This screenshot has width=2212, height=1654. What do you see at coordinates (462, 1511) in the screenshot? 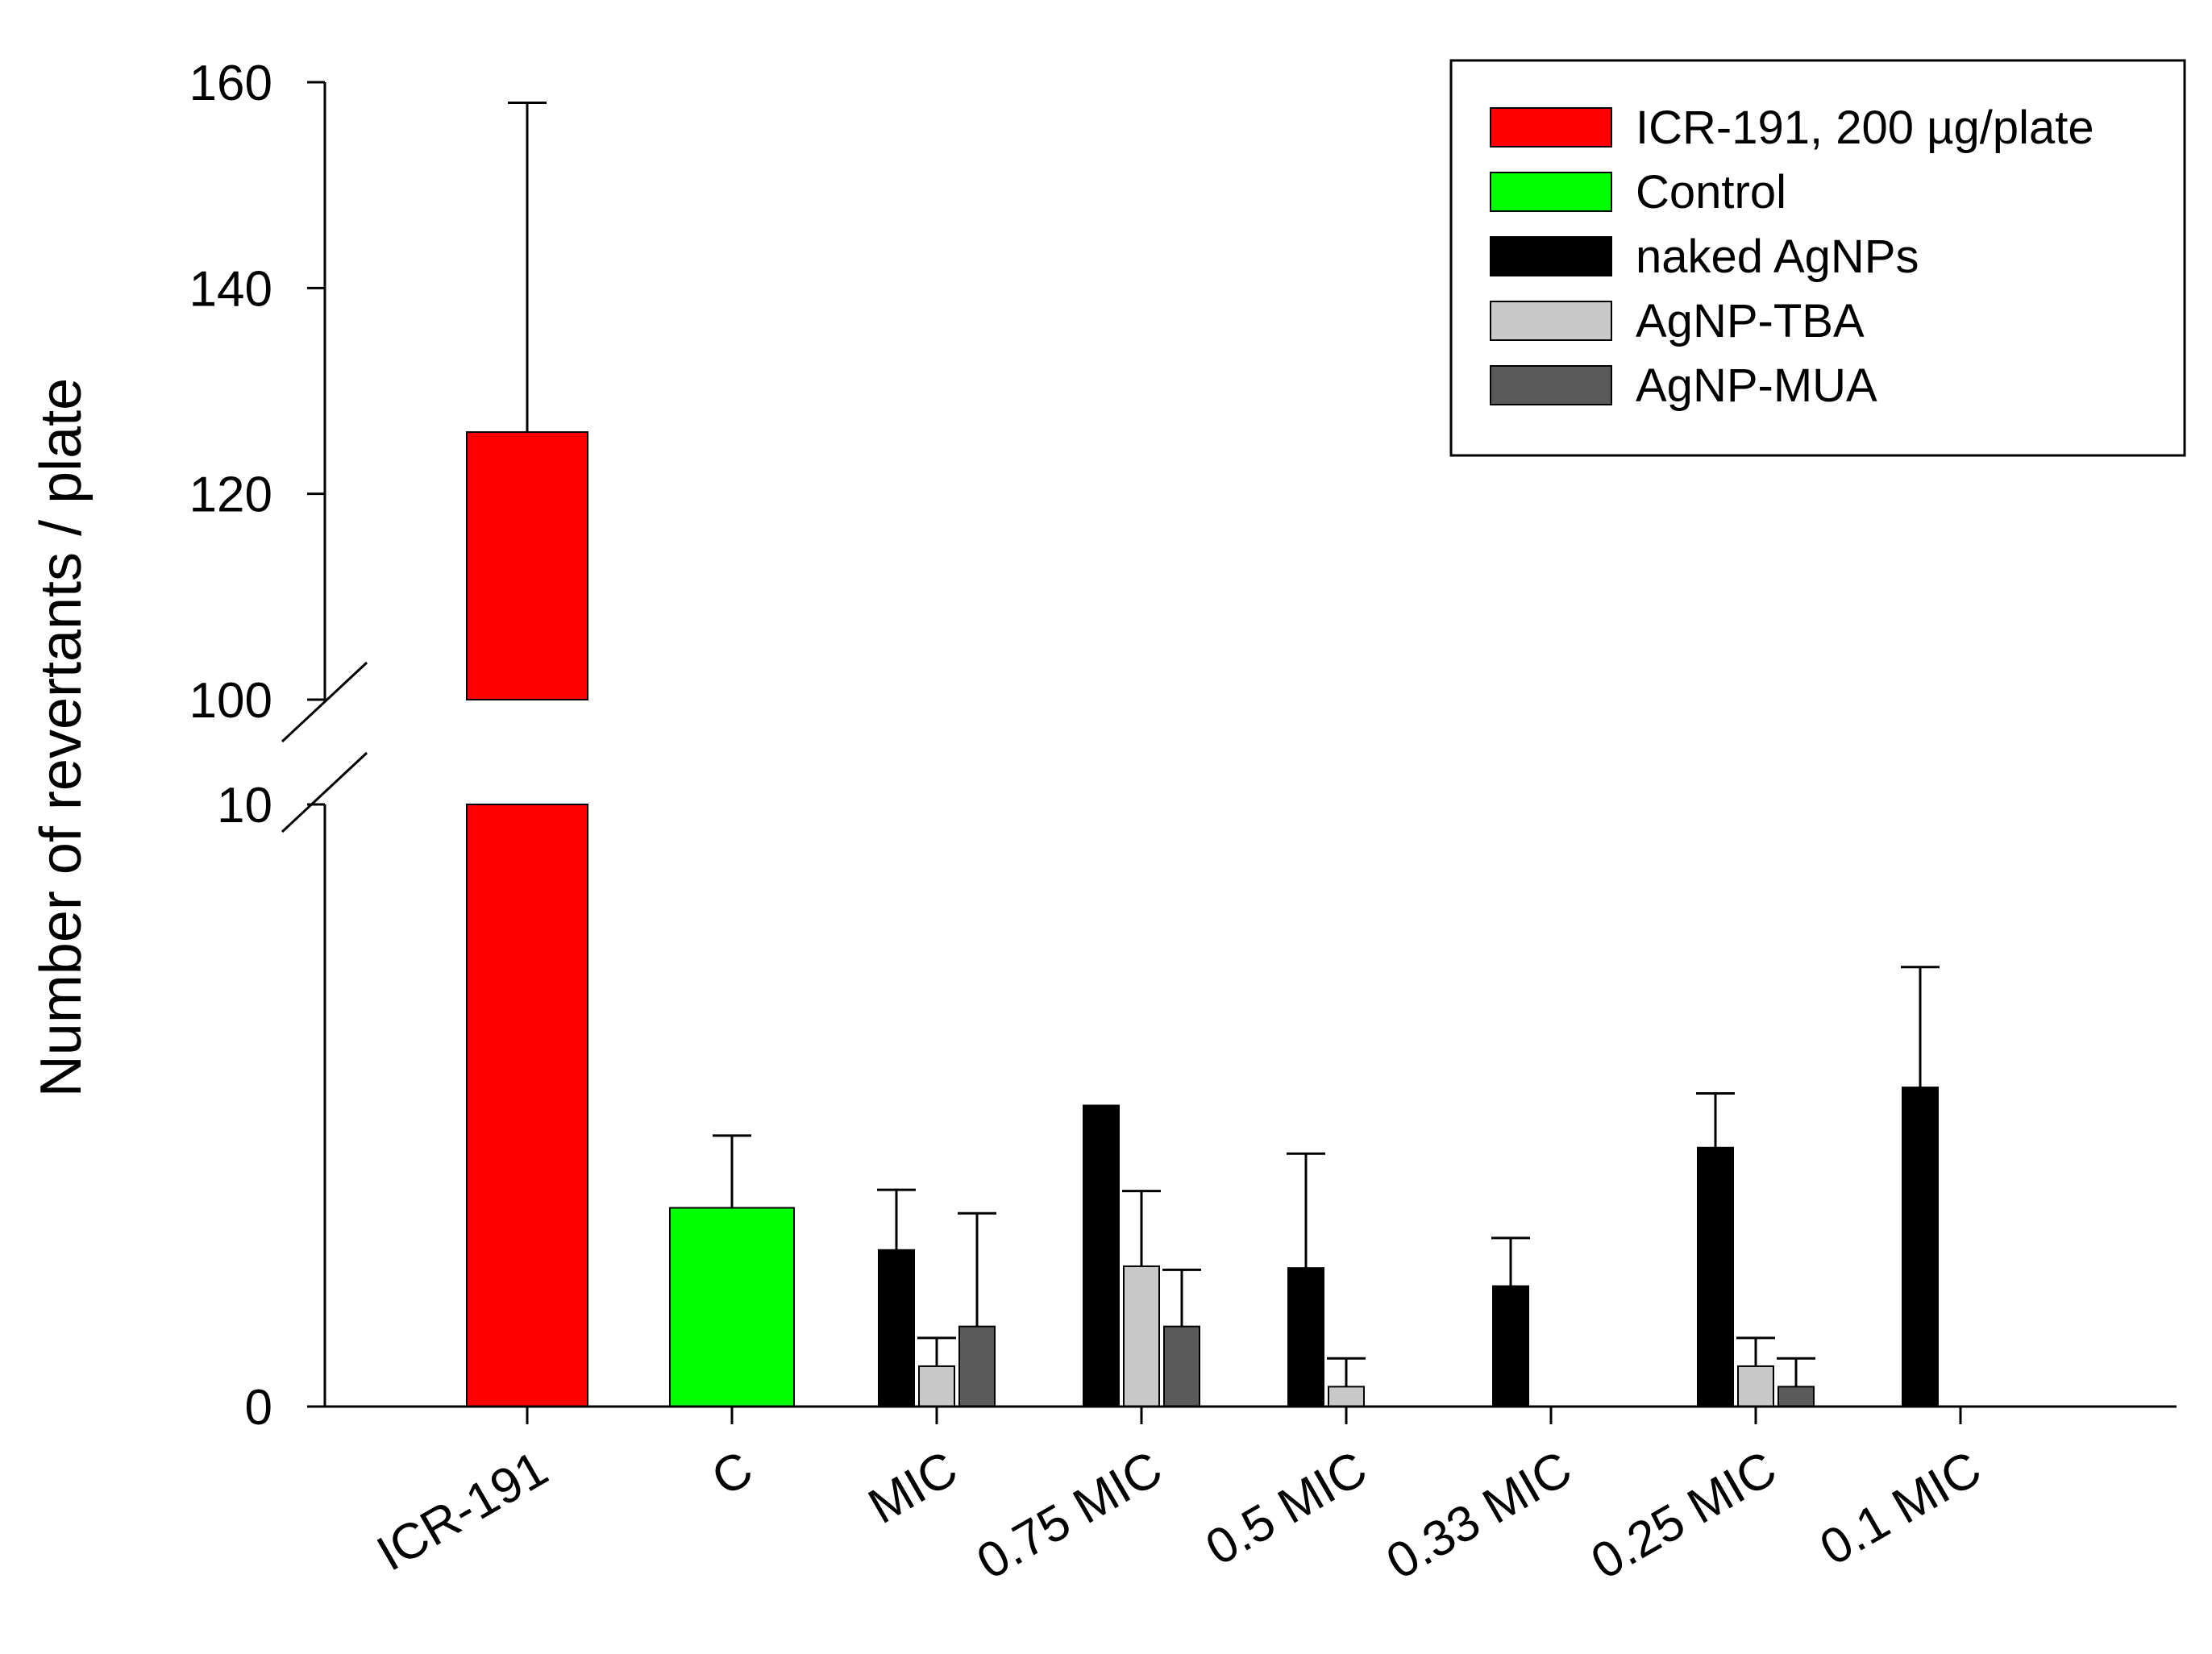
I see `x-tick-label: ICR-191` at bounding box center [462, 1511].